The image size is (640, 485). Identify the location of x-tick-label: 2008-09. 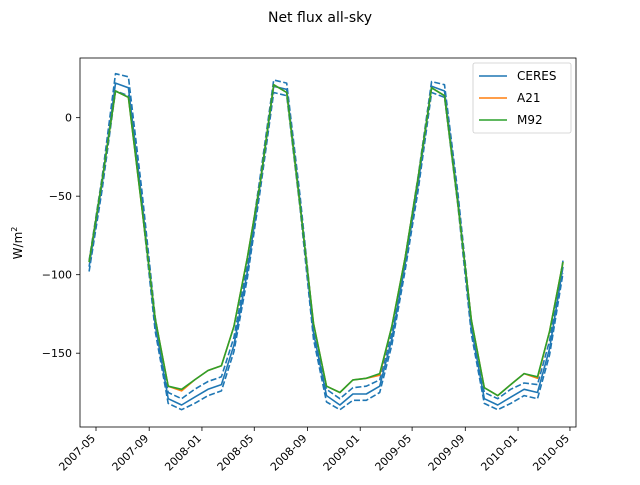
(289, 453).